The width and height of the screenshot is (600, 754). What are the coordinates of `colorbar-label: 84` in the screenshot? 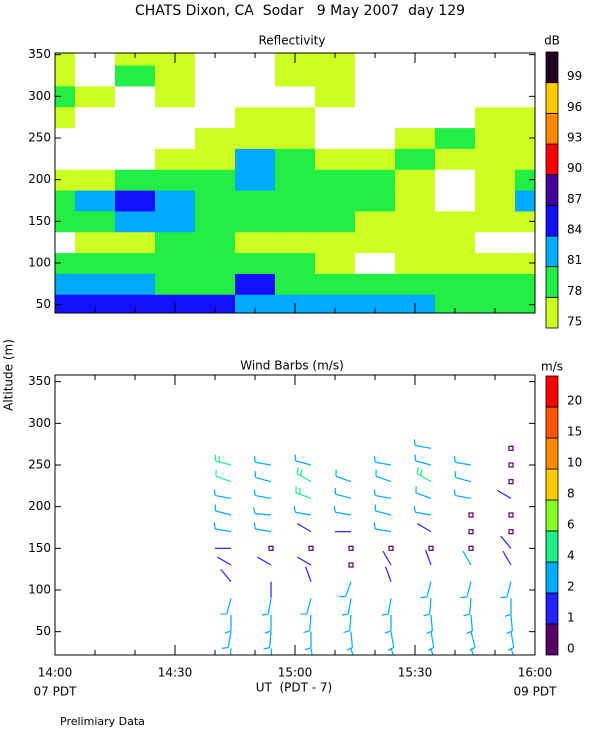 It's located at (574, 230).